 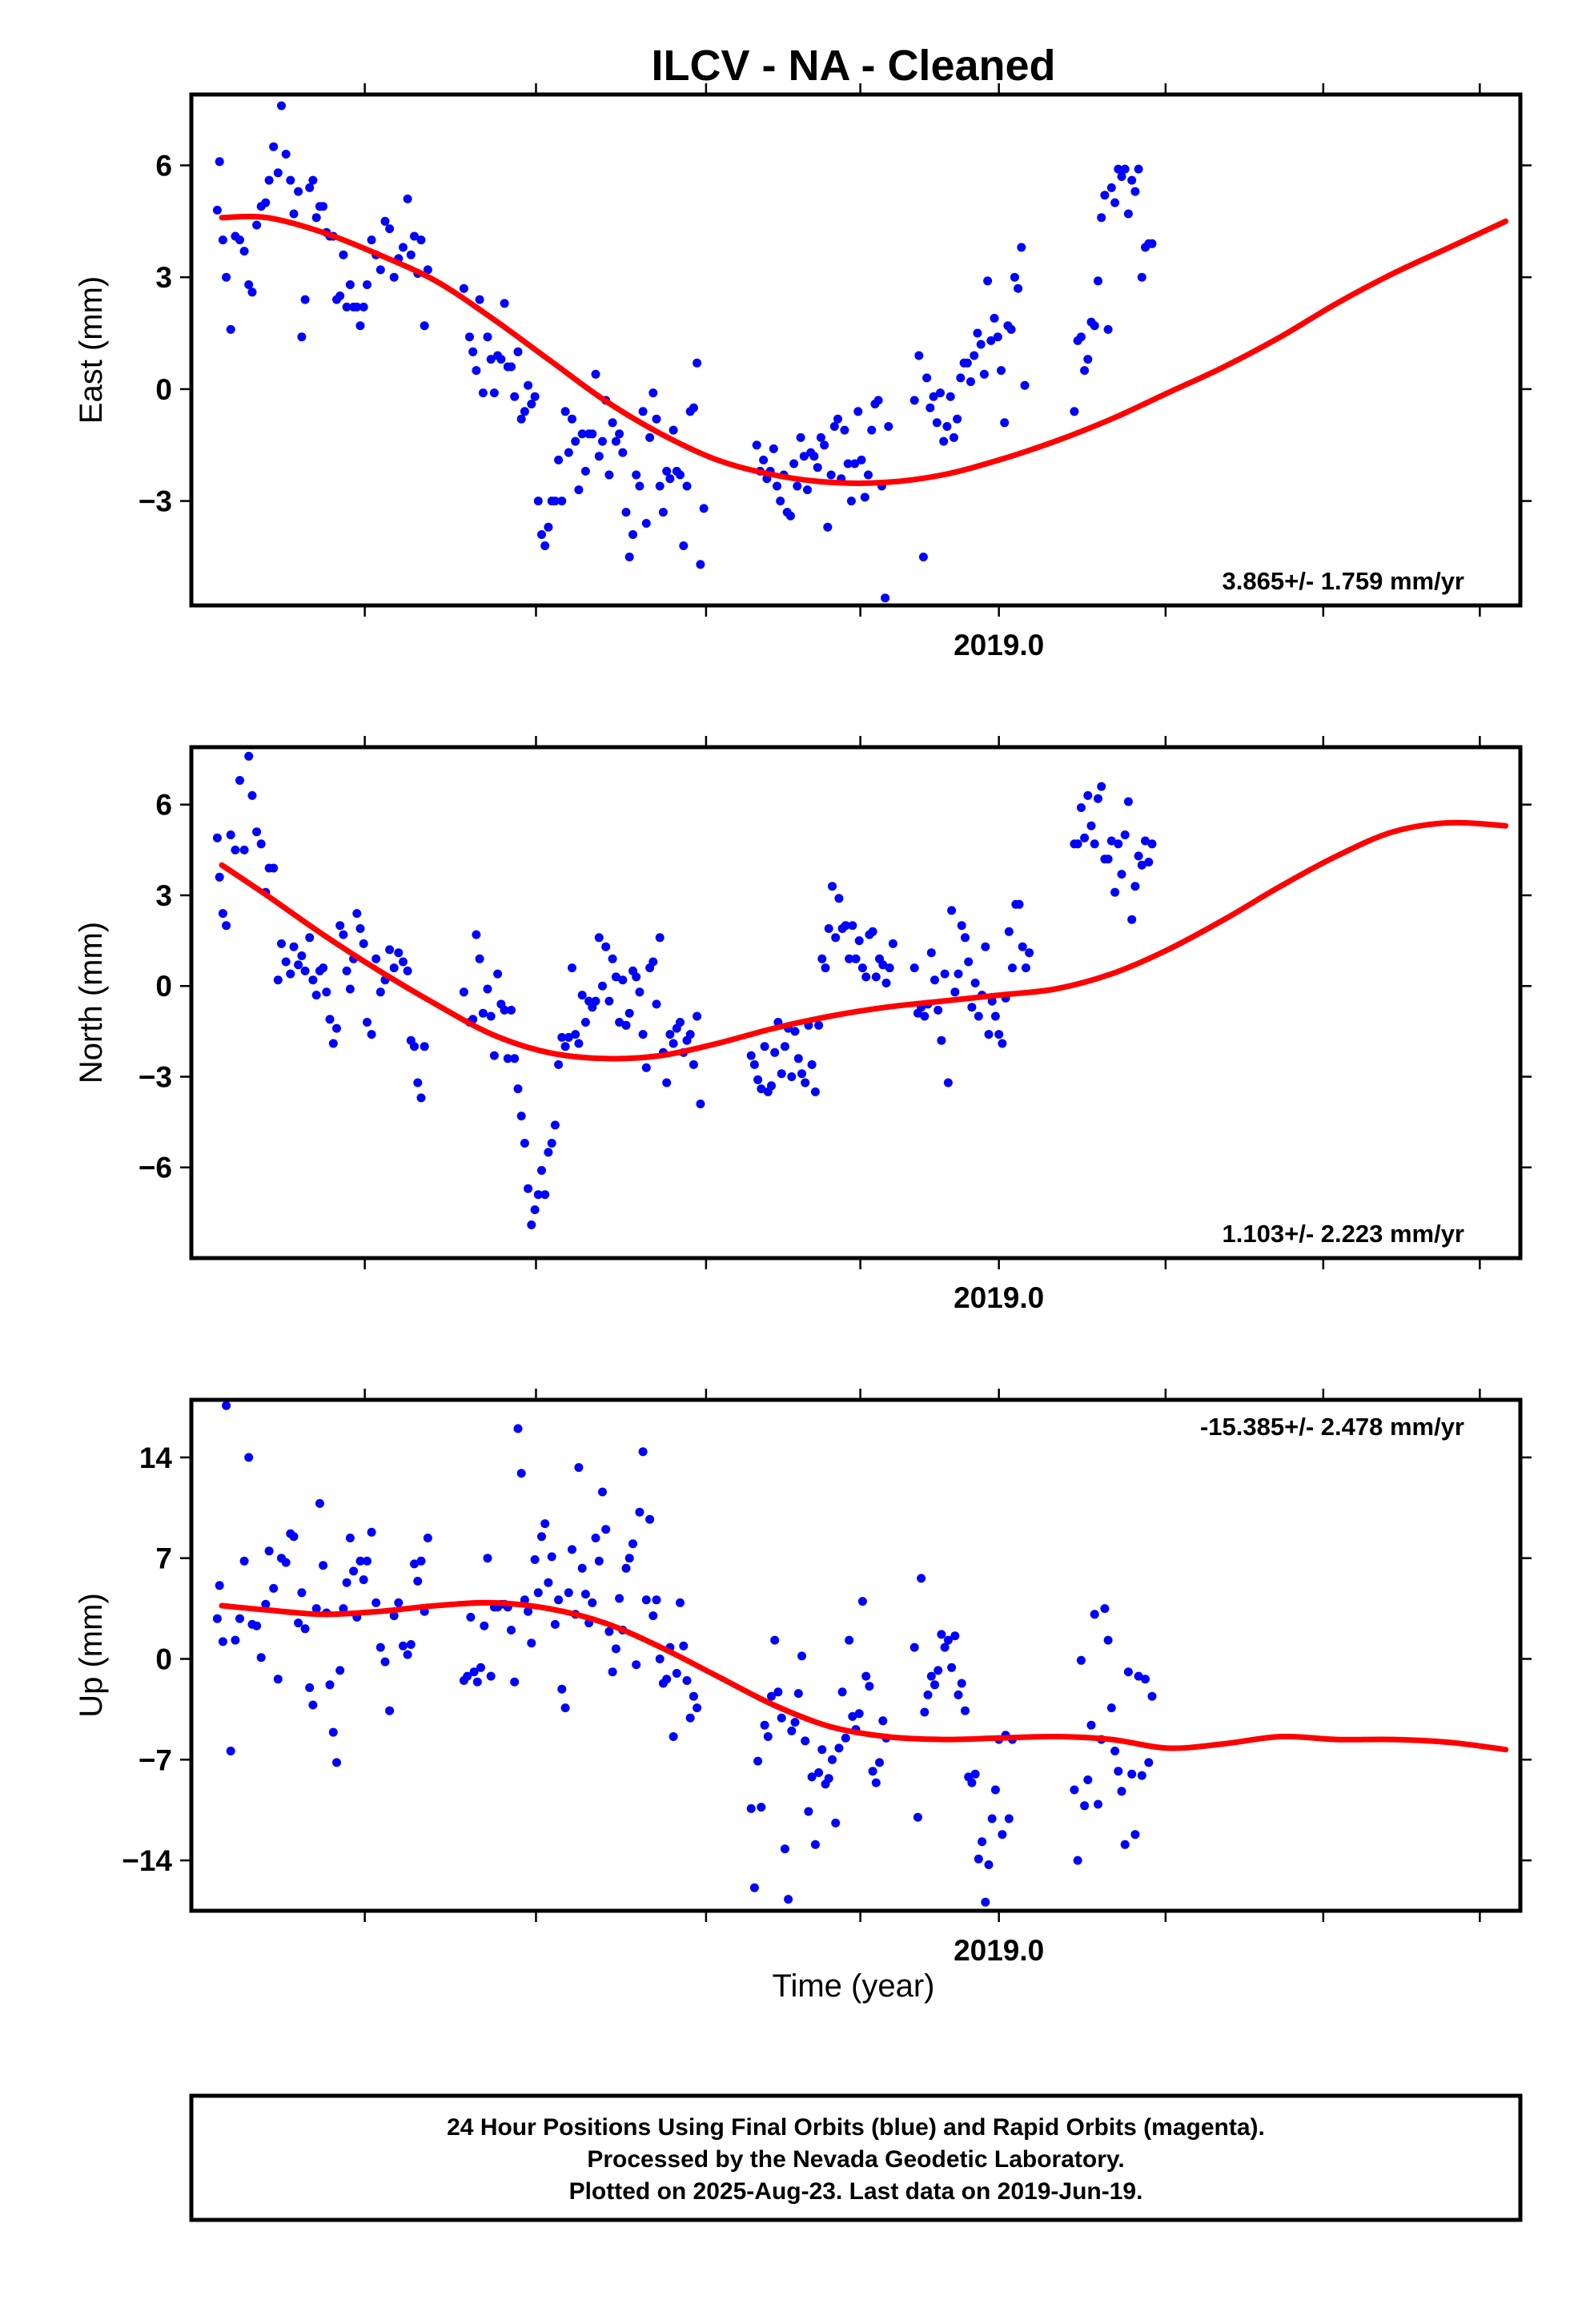 I want to click on east-rate-text: 3.865+/- 1.759 mm/yr, so click(x=1343, y=581).